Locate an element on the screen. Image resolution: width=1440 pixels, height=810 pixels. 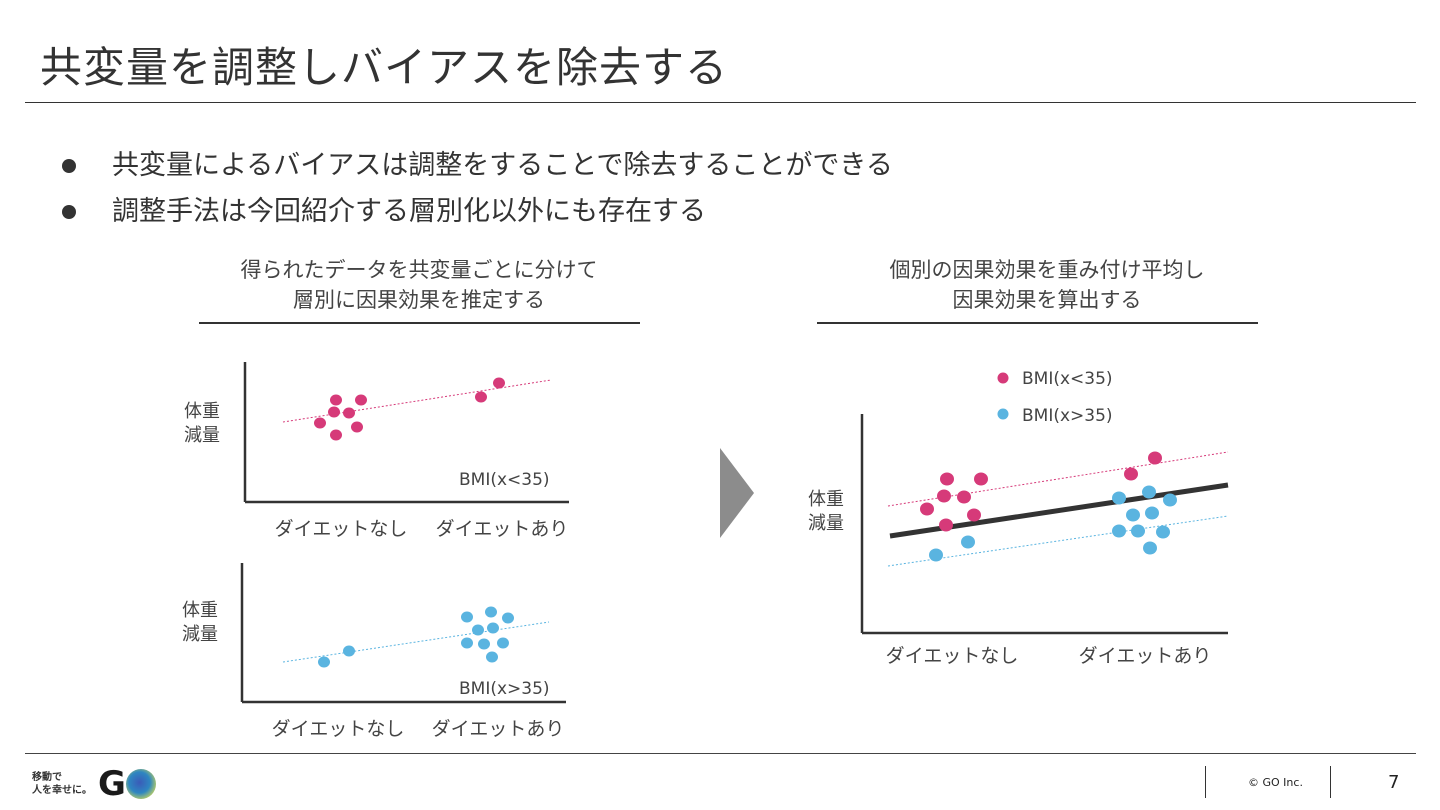
legend-label: BMI(x>35) is located at coordinates (1067, 416).